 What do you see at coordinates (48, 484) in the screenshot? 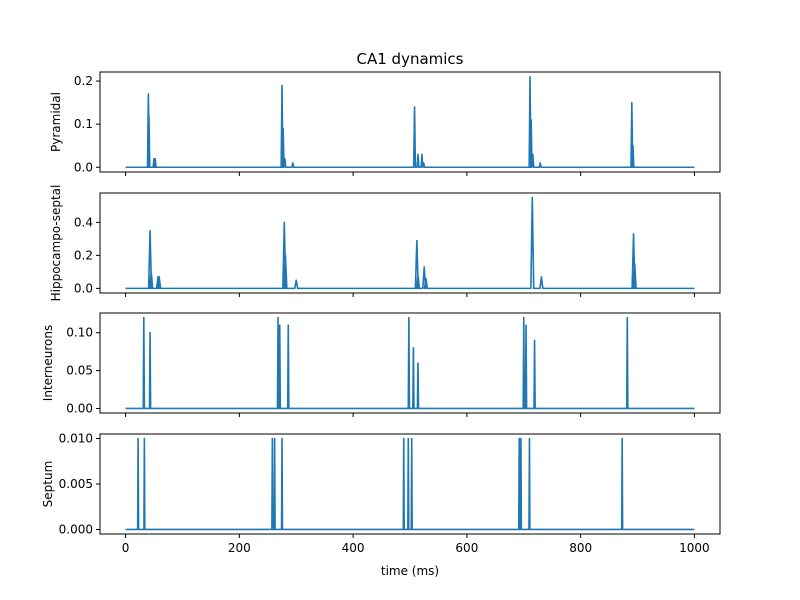
I see `y-axis-label: Septum` at bounding box center [48, 484].